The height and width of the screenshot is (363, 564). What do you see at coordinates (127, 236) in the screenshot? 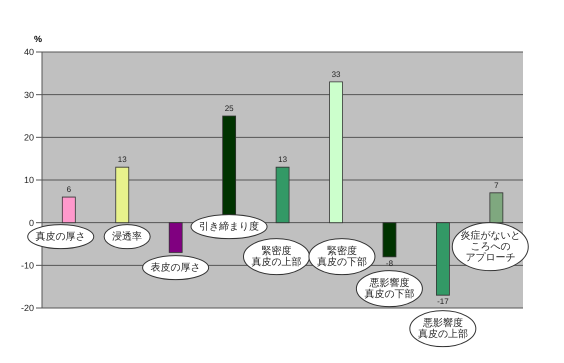
I see `x-tick-label: 浸透率` at bounding box center [127, 236].